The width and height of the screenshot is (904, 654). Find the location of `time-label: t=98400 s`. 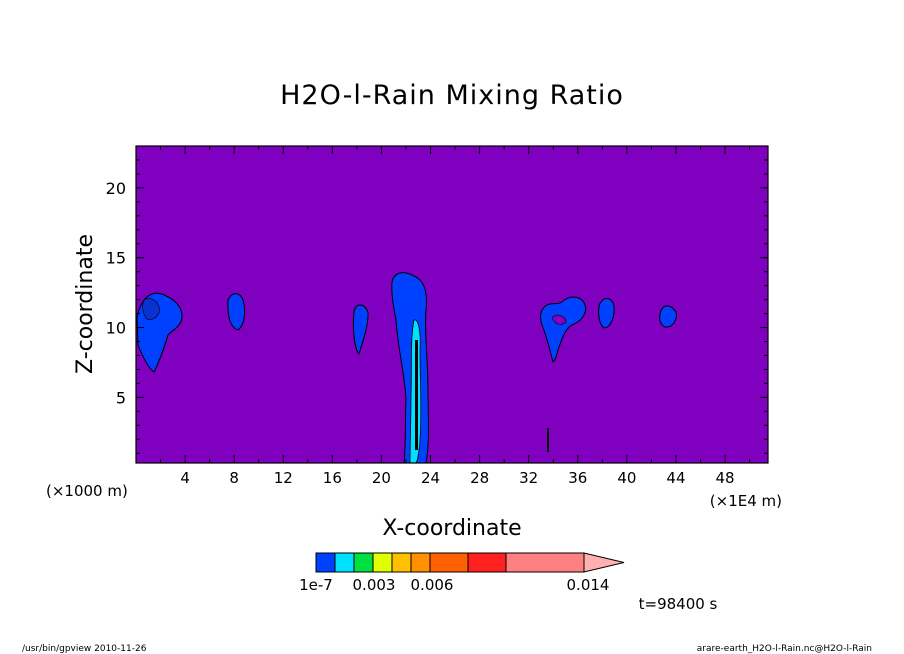

time-label: t=98400 s is located at coordinates (678, 604).